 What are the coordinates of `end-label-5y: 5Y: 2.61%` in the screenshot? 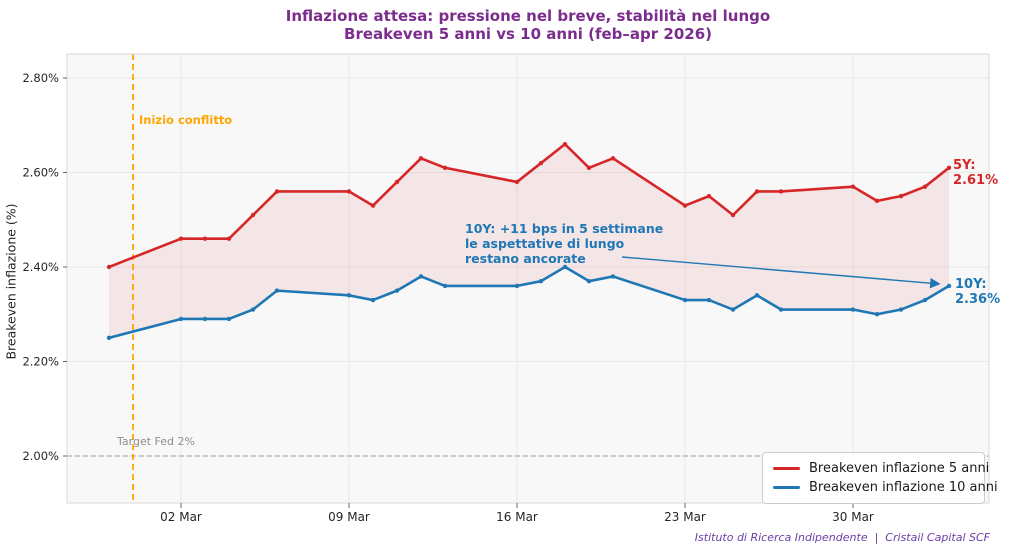 It's located at (976, 173).